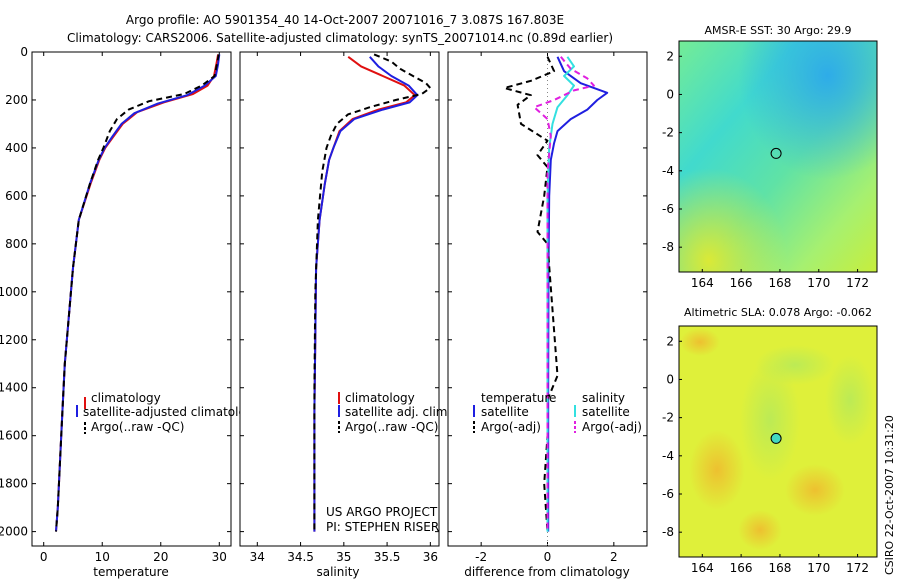  What do you see at coordinates (102, 557) in the screenshot?
I see `x-tick-label: 10` at bounding box center [102, 557].